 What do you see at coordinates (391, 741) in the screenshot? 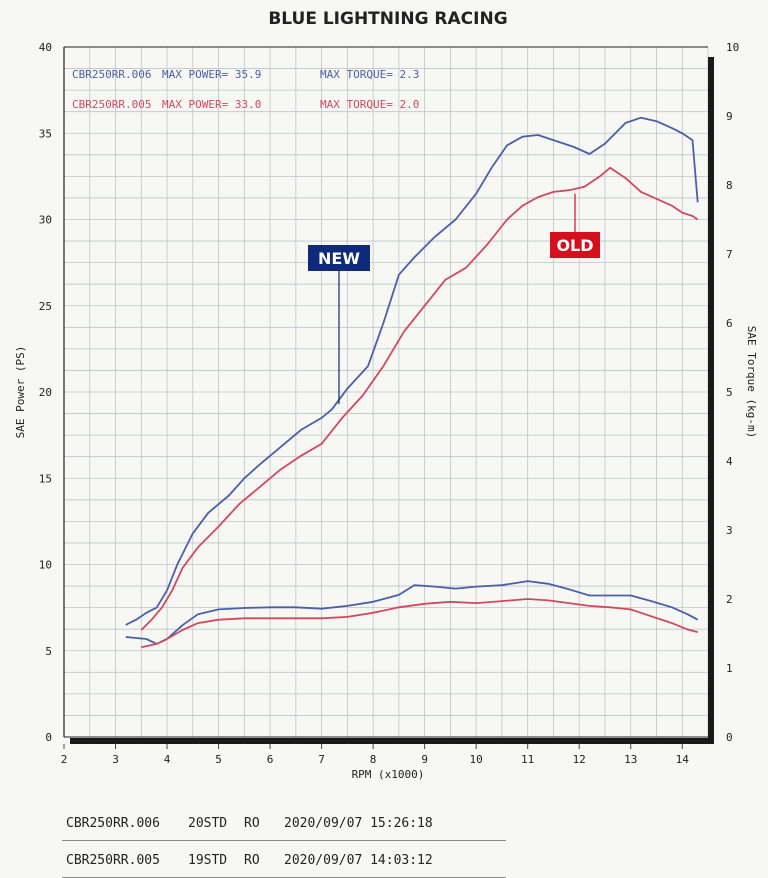
I see `x-axis-bar` at bounding box center [391, 741].